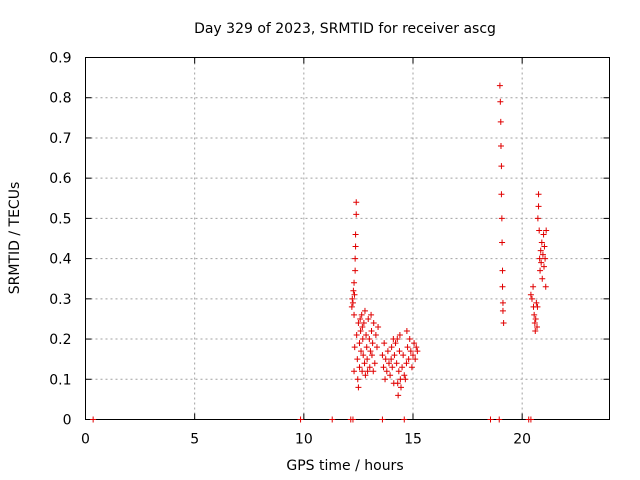 This screenshot has width=640, height=480. Describe the element at coordinates (60, 179) in the screenshot. I see `y-tick-label: 0.6` at that location.